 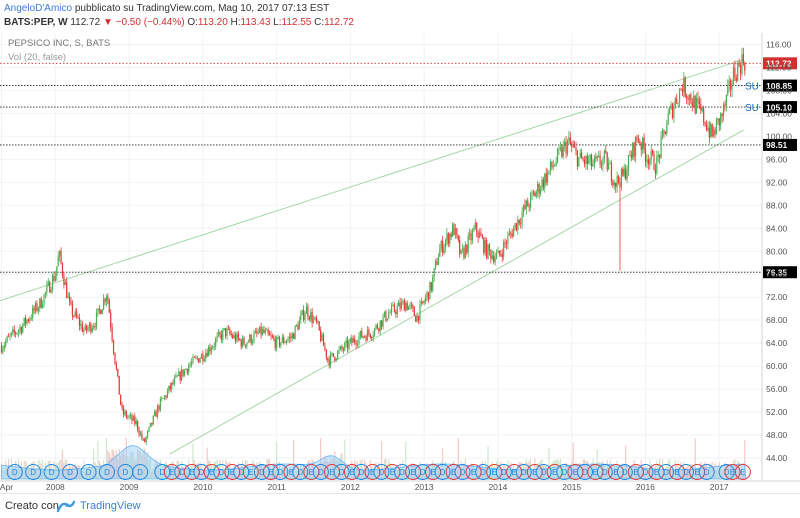 I want to click on tradingview-brand: TradingView, so click(x=110, y=506).